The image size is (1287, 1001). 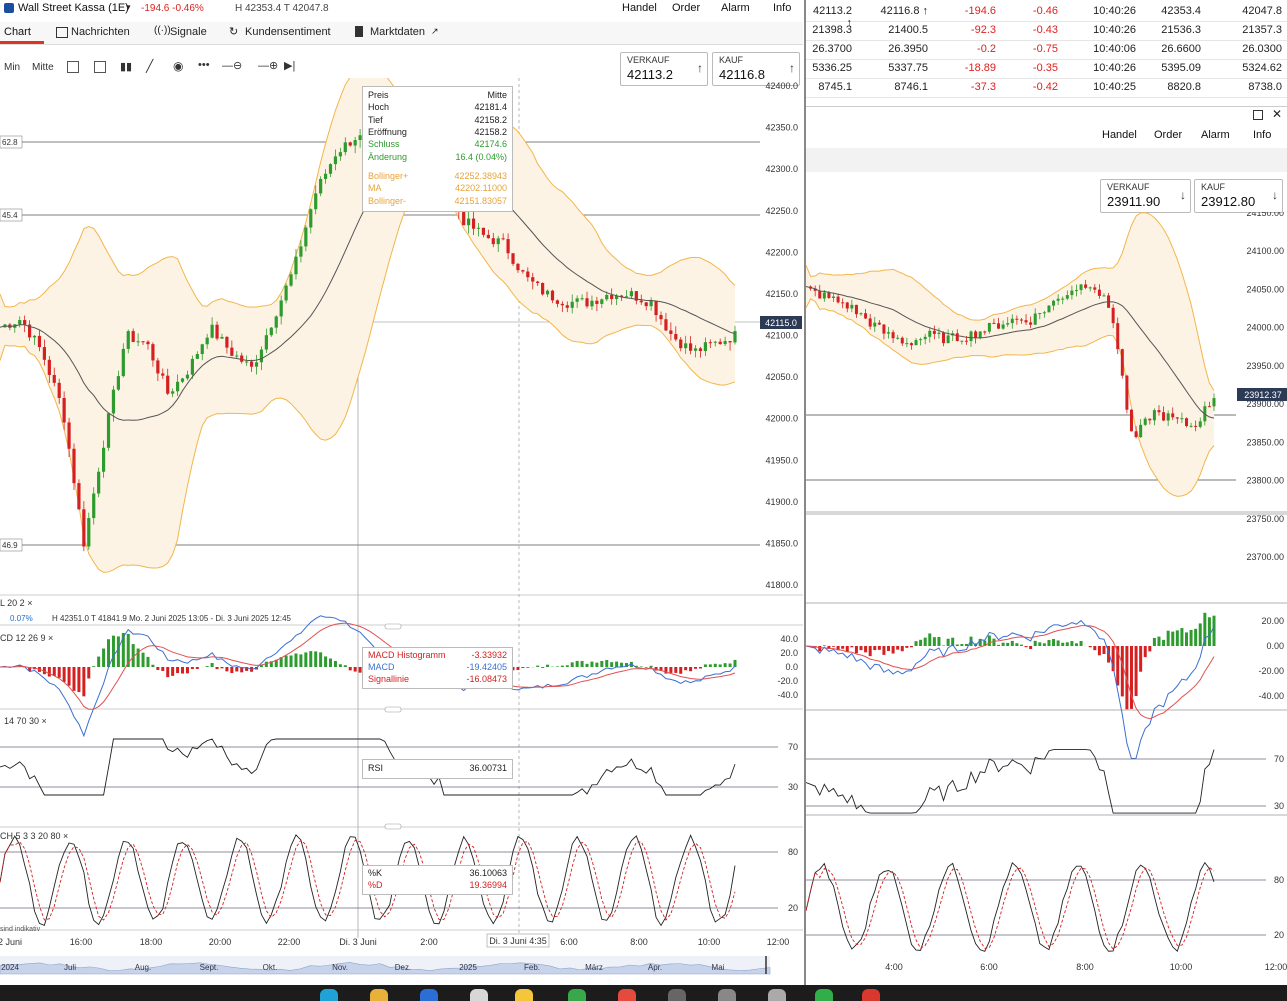 What do you see at coordinates (282, 8) in the screenshot?
I see `instrument-high-low: H 42353.4 T 42047.8` at bounding box center [282, 8].